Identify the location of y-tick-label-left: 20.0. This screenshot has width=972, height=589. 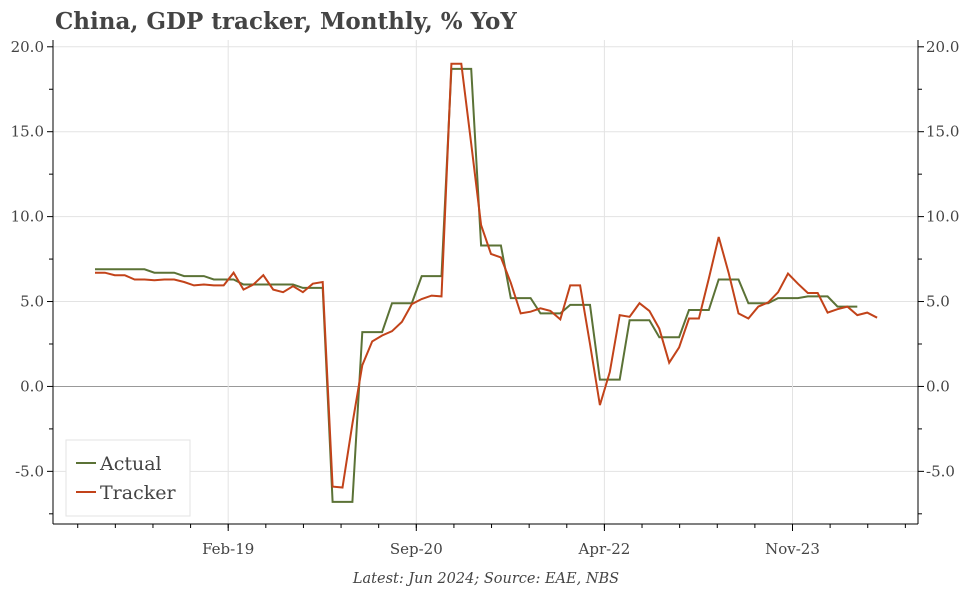
(27, 47).